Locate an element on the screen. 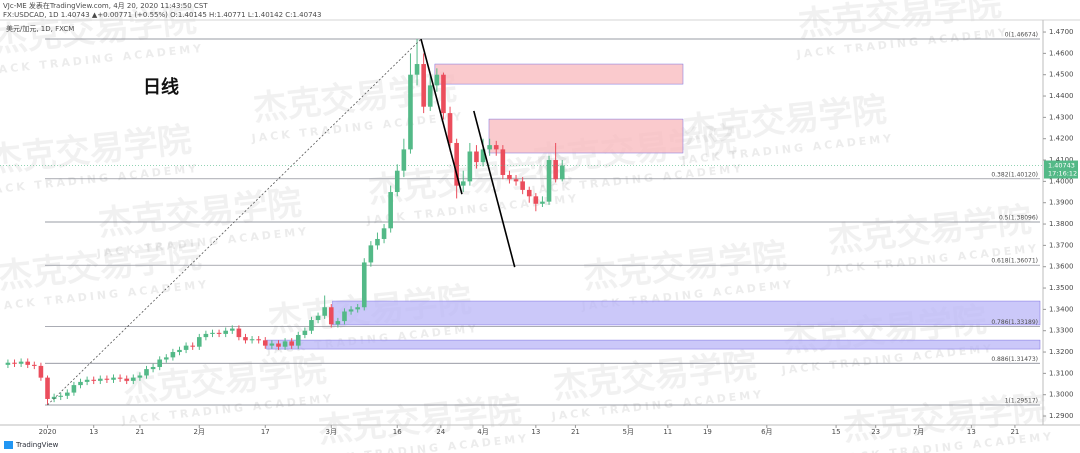  x-tick-label: 16 is located at coordinates (397, 432).